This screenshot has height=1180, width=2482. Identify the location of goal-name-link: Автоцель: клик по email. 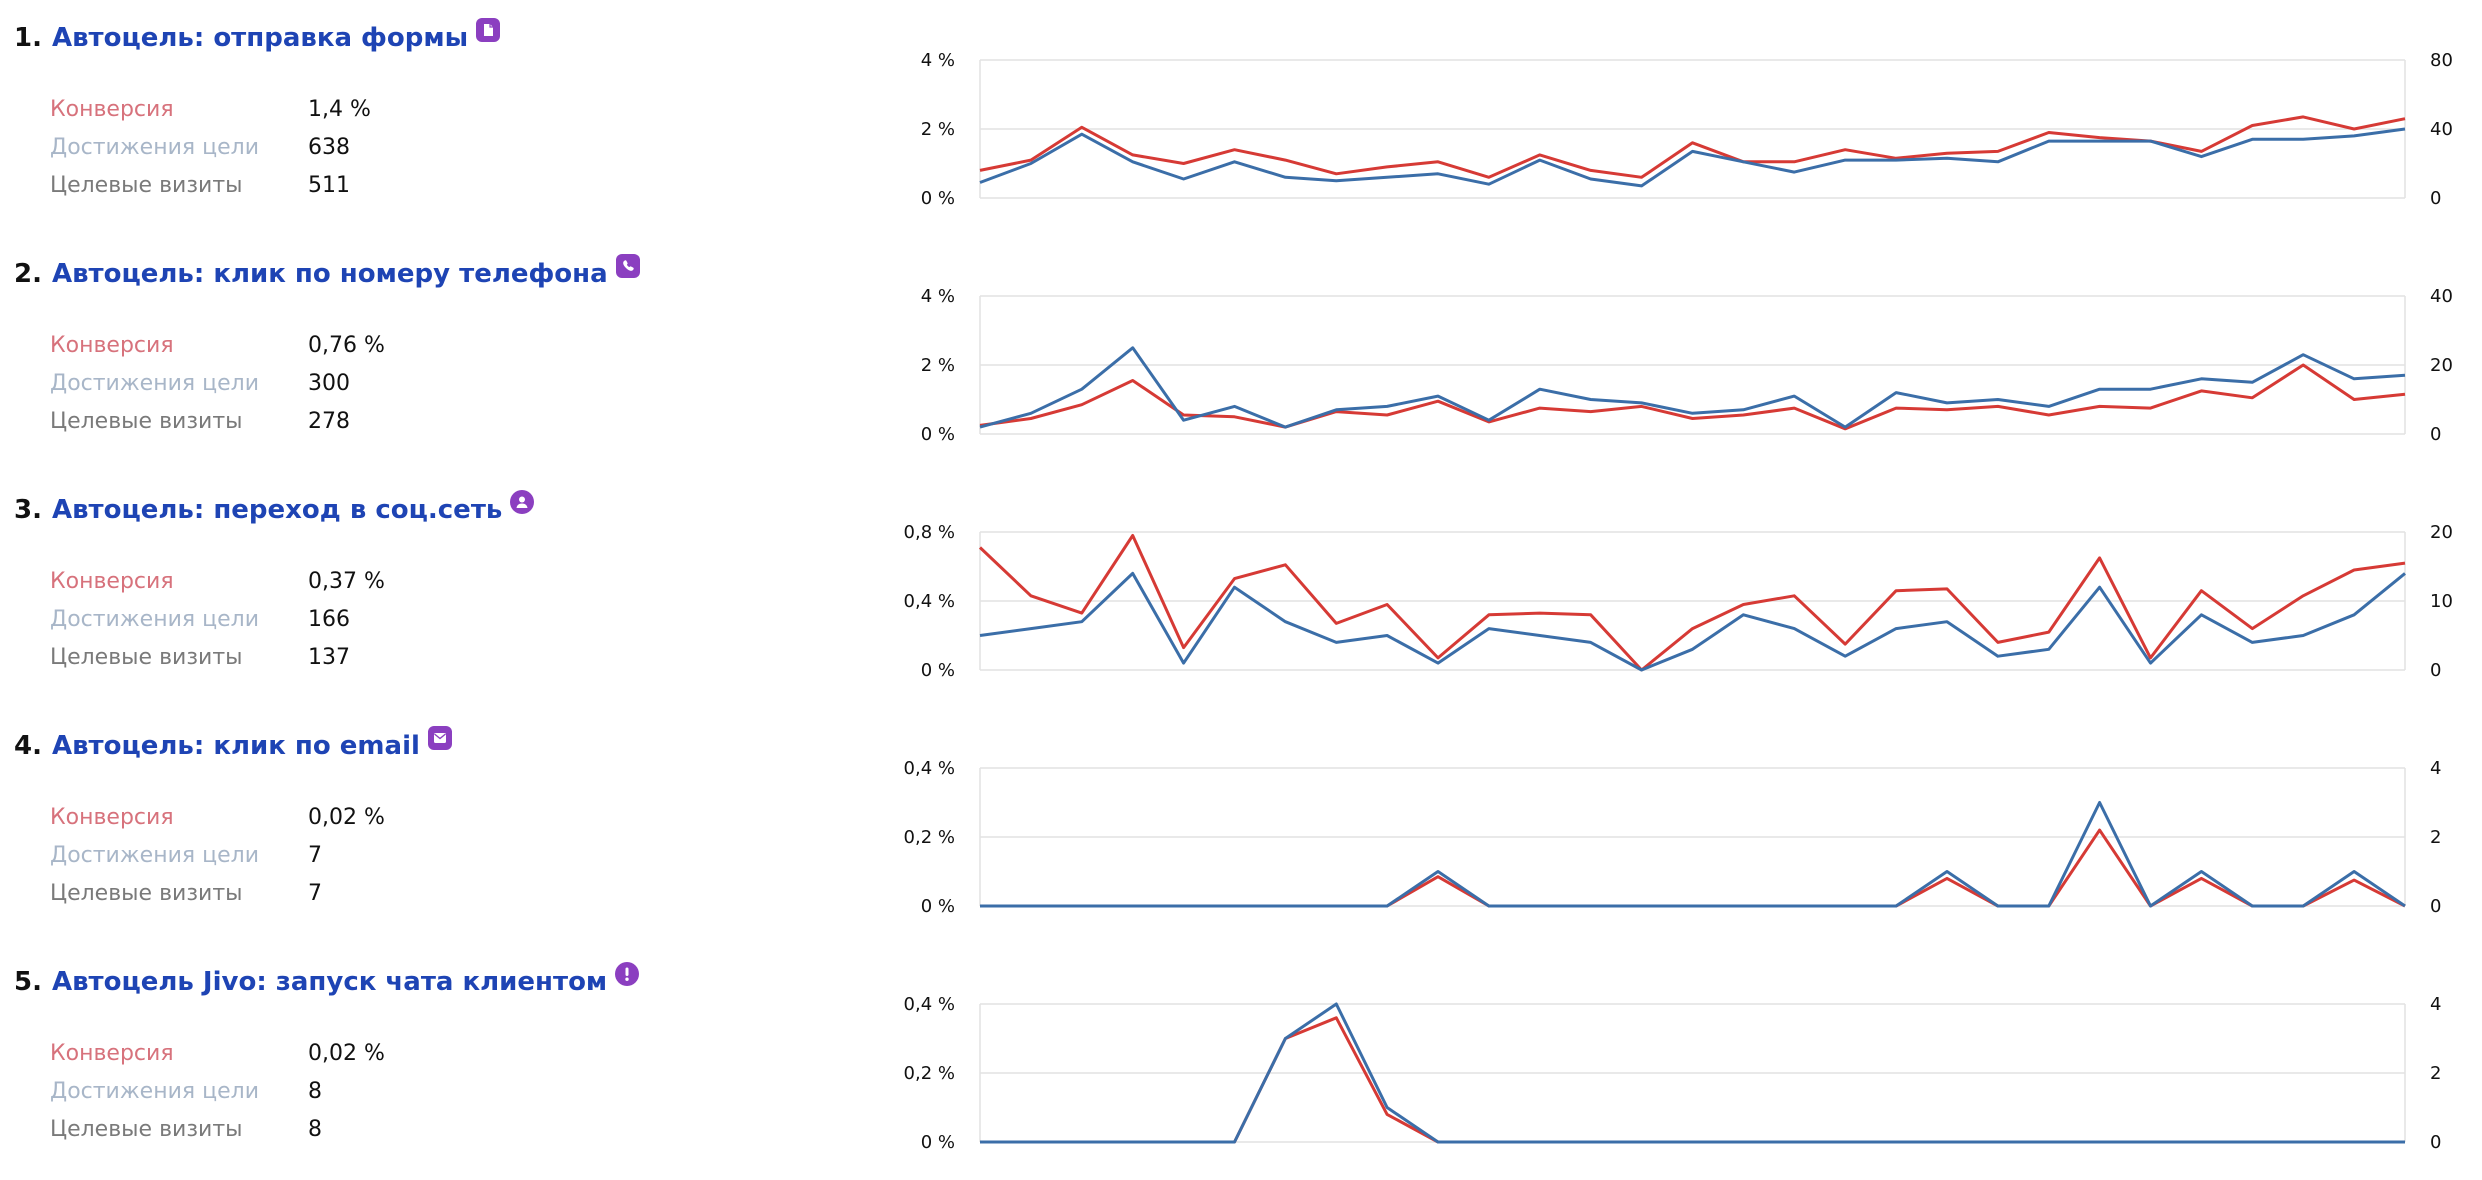
(235, 746).